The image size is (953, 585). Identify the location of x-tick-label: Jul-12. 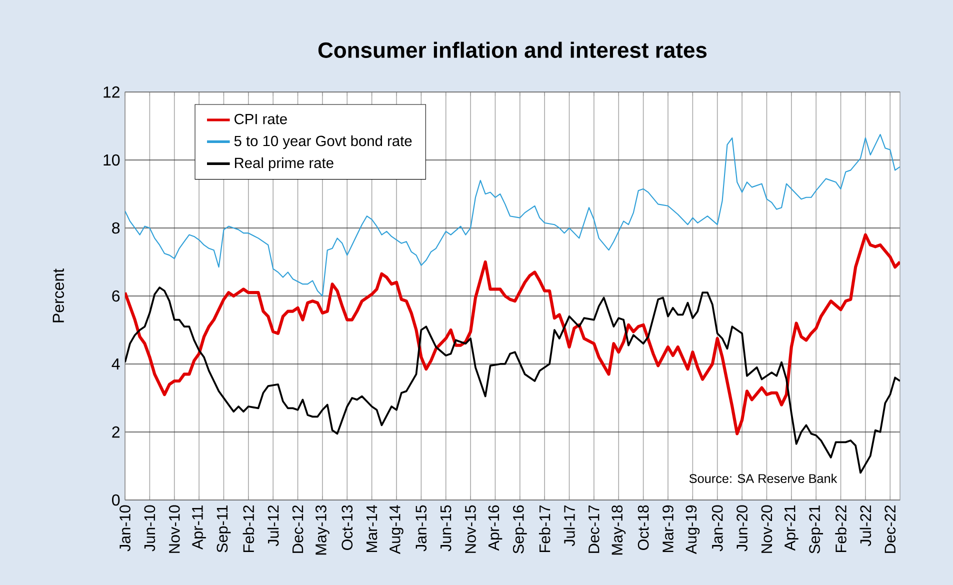
(273, 525).